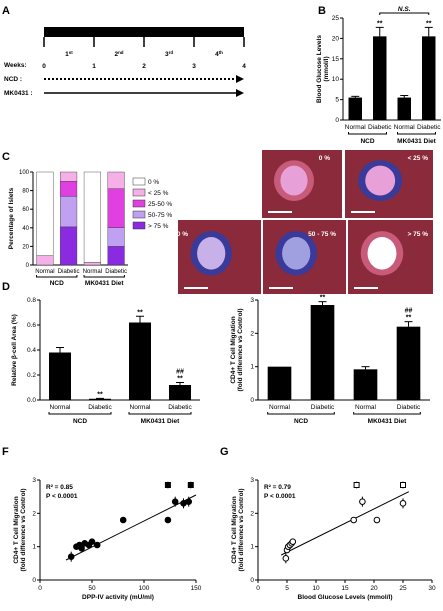 The width and height of the screenshot is (443, 611). I want to click on micrograph-label: 50 - 75 %, so click(322, 234).